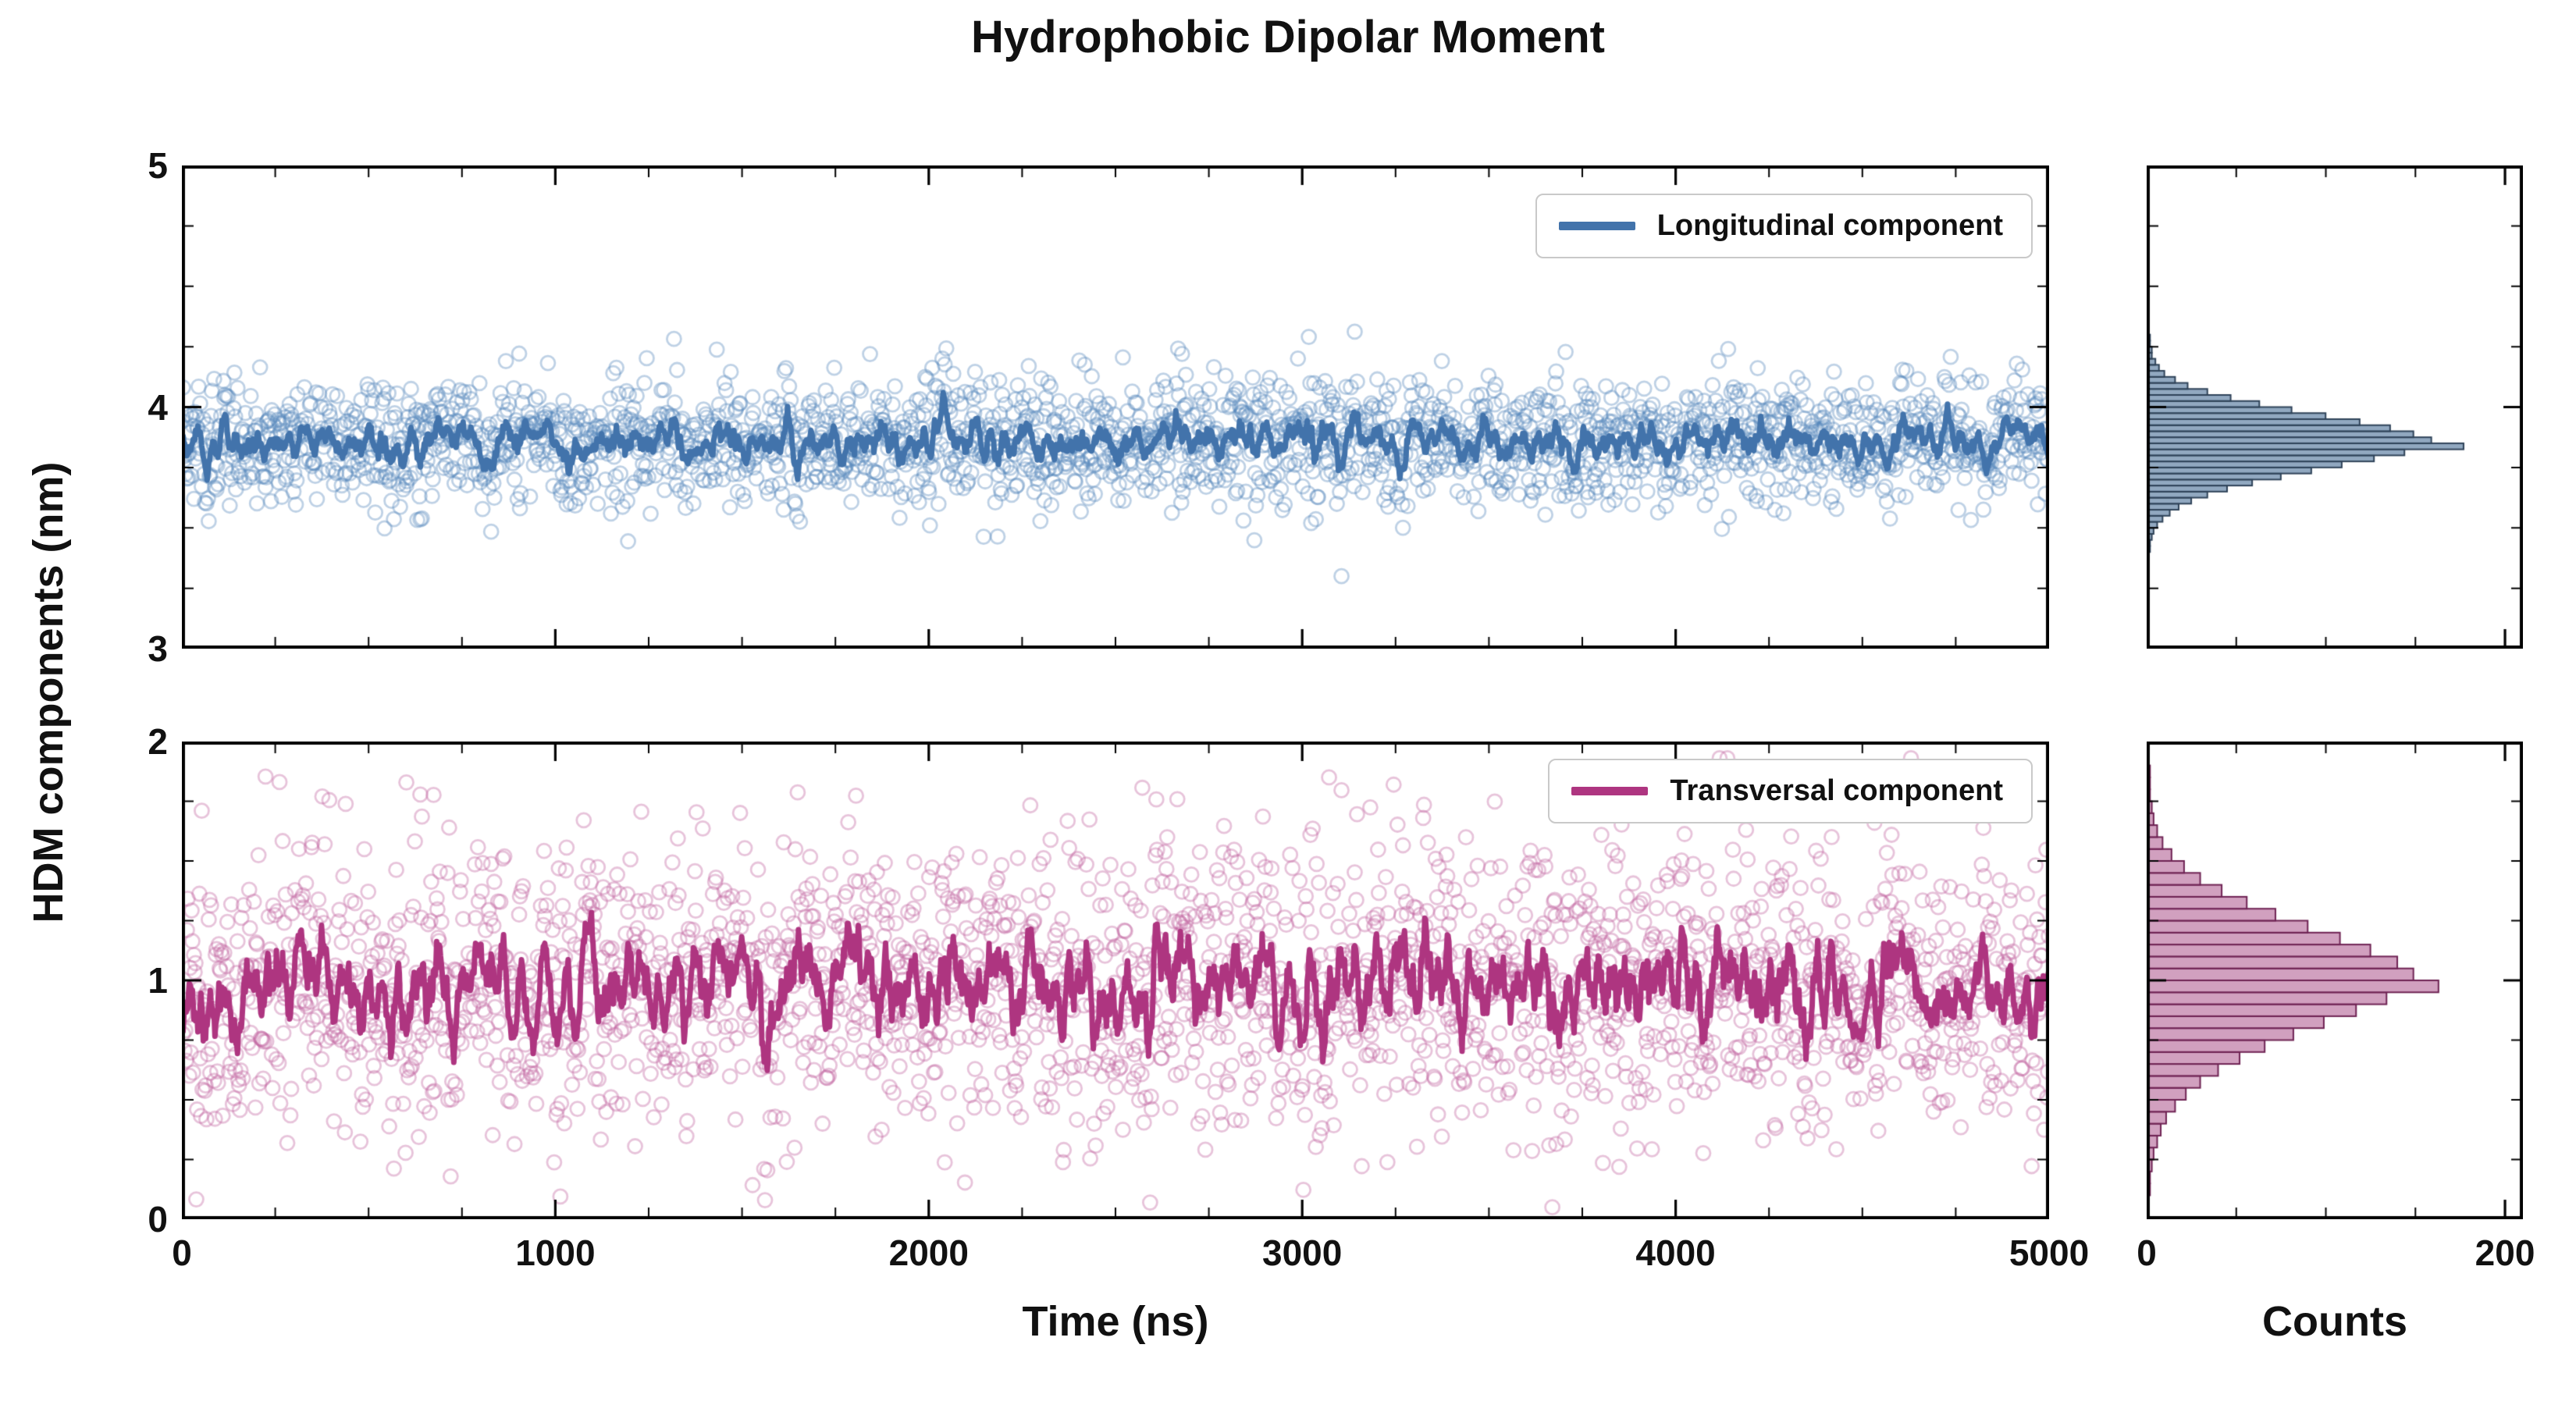 The height and width of the screenshot is (1405, 2576). What do you see at coordinates (1115, 1321) in the screenshot?
I see `x-axis-label-time: Time (ns)` at bounding box center [1115, 1321].